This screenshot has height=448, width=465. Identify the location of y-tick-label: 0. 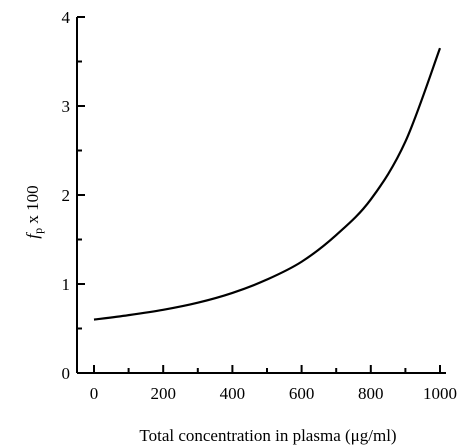
(66, 373).